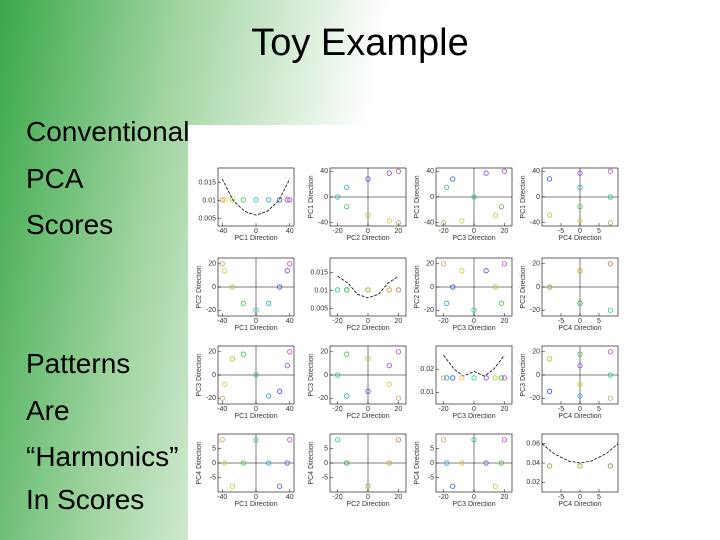  I want to click on y-axis-label: PC3 Direction, so click(311, 374).